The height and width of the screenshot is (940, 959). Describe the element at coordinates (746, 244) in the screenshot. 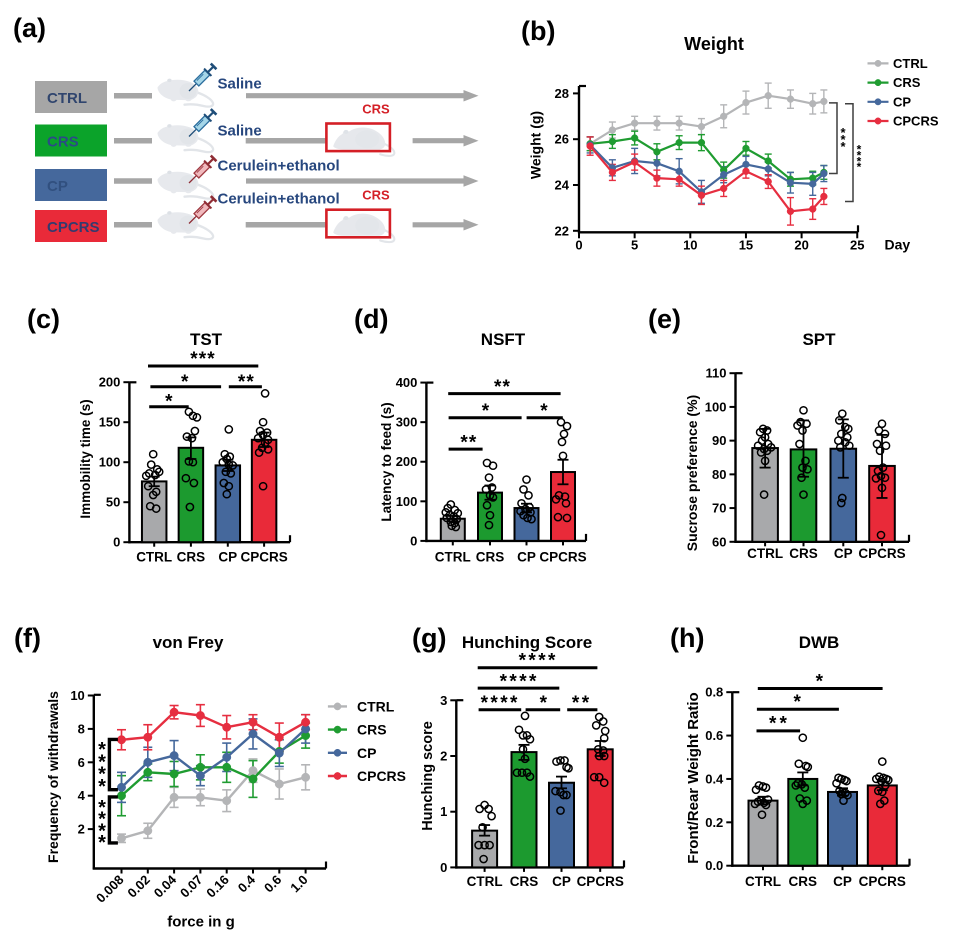

I see `svg-text: 15` at that location.